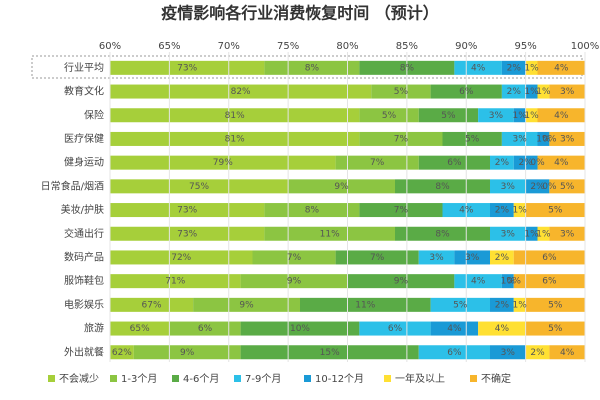  What do you see at coordinates (549, 187) in the screenshot?
I see `value-label: 0%` at bounding box center [549, 187].